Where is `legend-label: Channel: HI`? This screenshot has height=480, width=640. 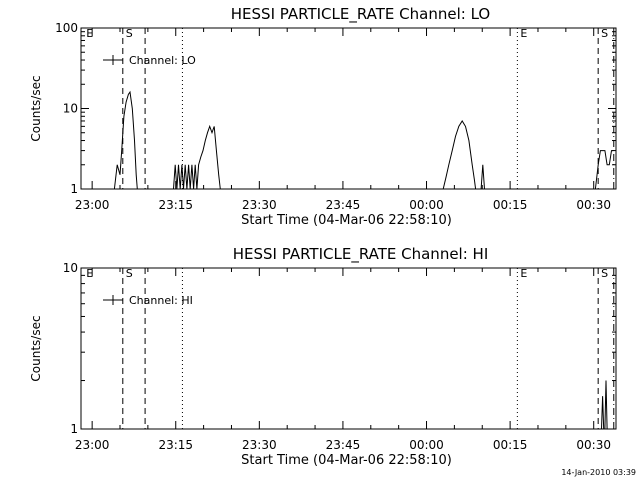 legend-label: Channel: HI is located at coordinates (161, 300).